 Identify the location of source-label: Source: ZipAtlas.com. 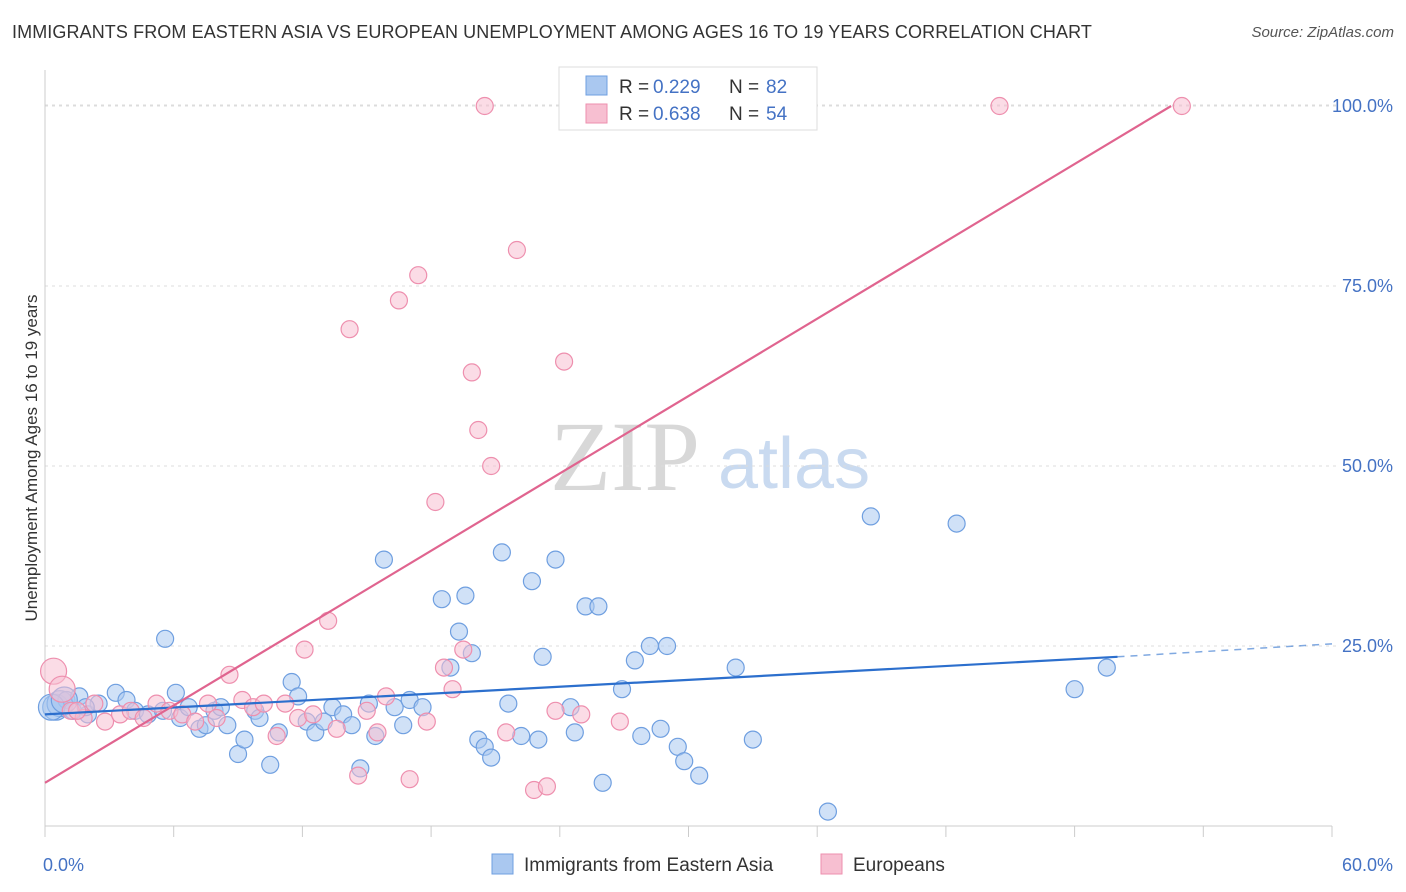
(1322, 32).